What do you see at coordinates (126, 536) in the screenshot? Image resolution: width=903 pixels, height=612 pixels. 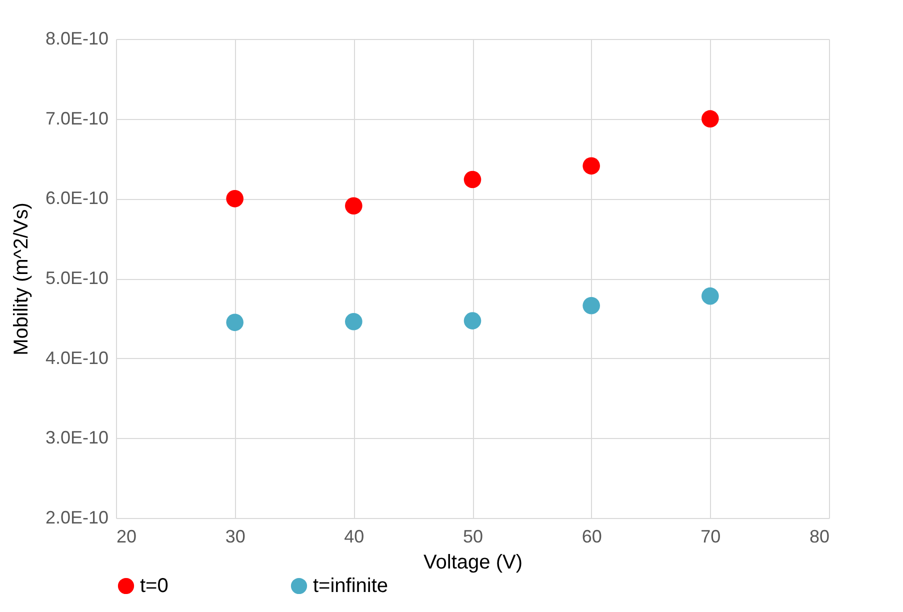 I see `x-tick-label: 20` at bounding box center [126, 536].